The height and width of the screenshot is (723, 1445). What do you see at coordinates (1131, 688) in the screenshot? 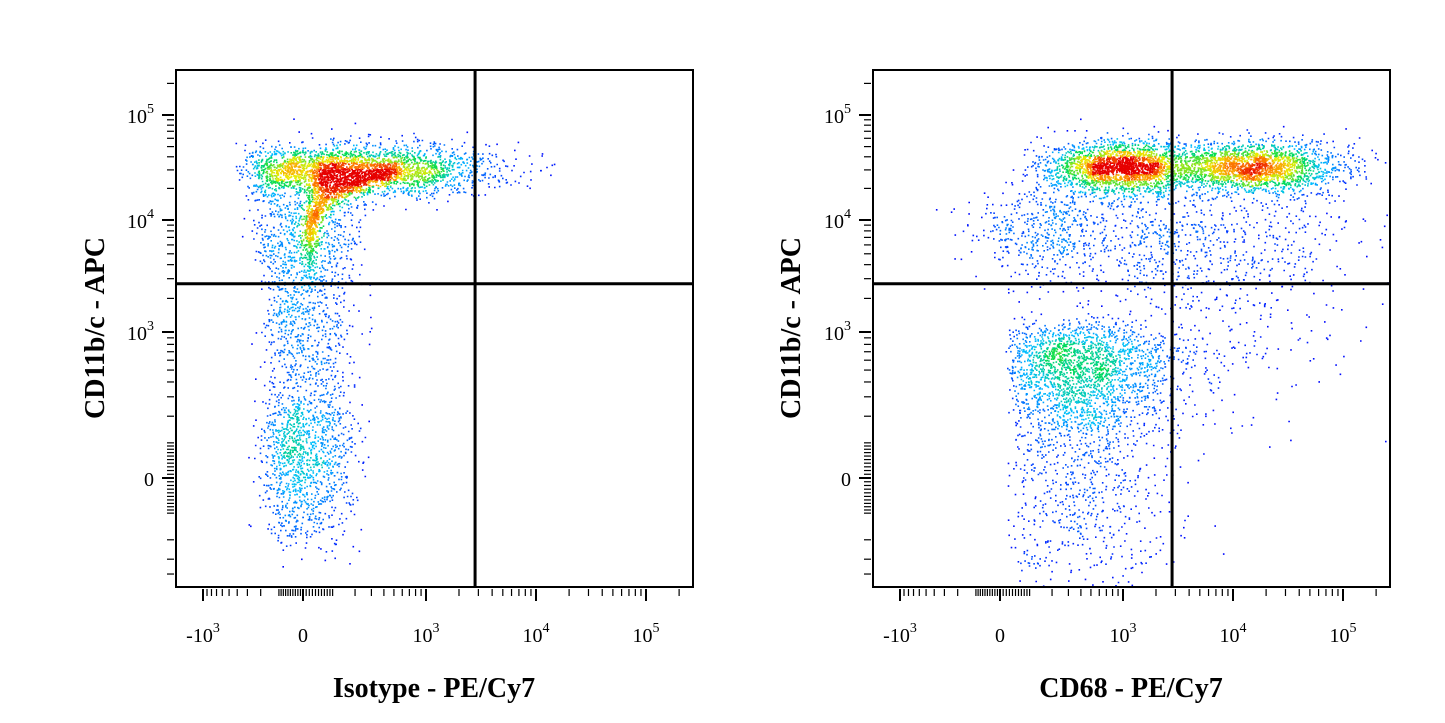
I see `x-axis-title-cd68: CD68 - PE/Cy7` at bounding box center [1131, 688].